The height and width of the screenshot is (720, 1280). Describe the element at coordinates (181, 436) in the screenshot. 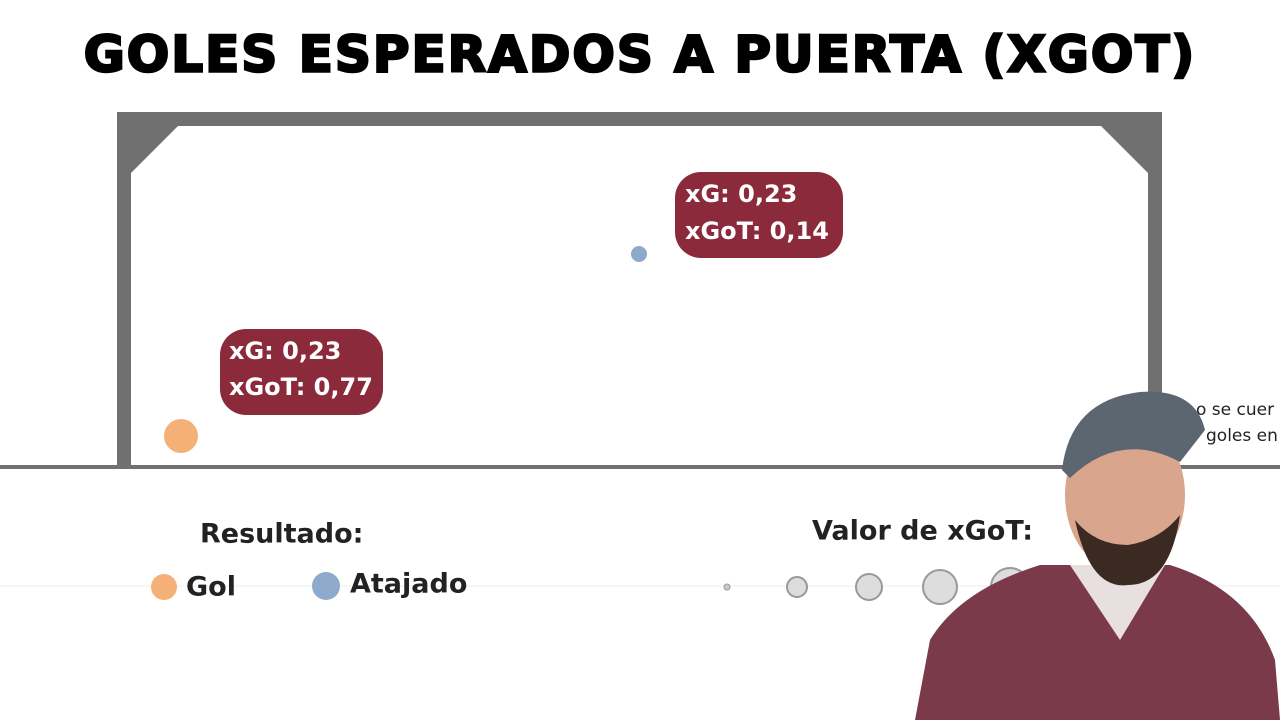

I see `shot-goal` at that location.